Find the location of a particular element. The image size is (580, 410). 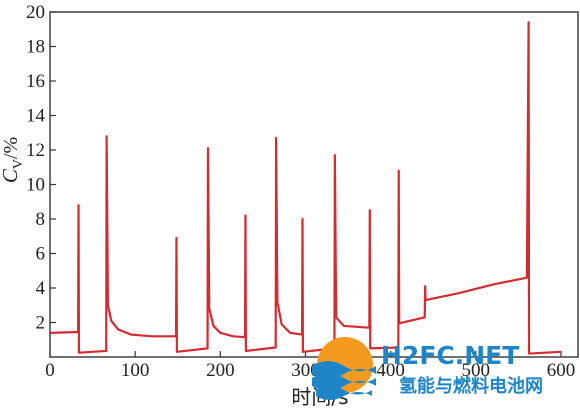

watermark-line1: H2FC.NET is located at coordinates (450, 355).